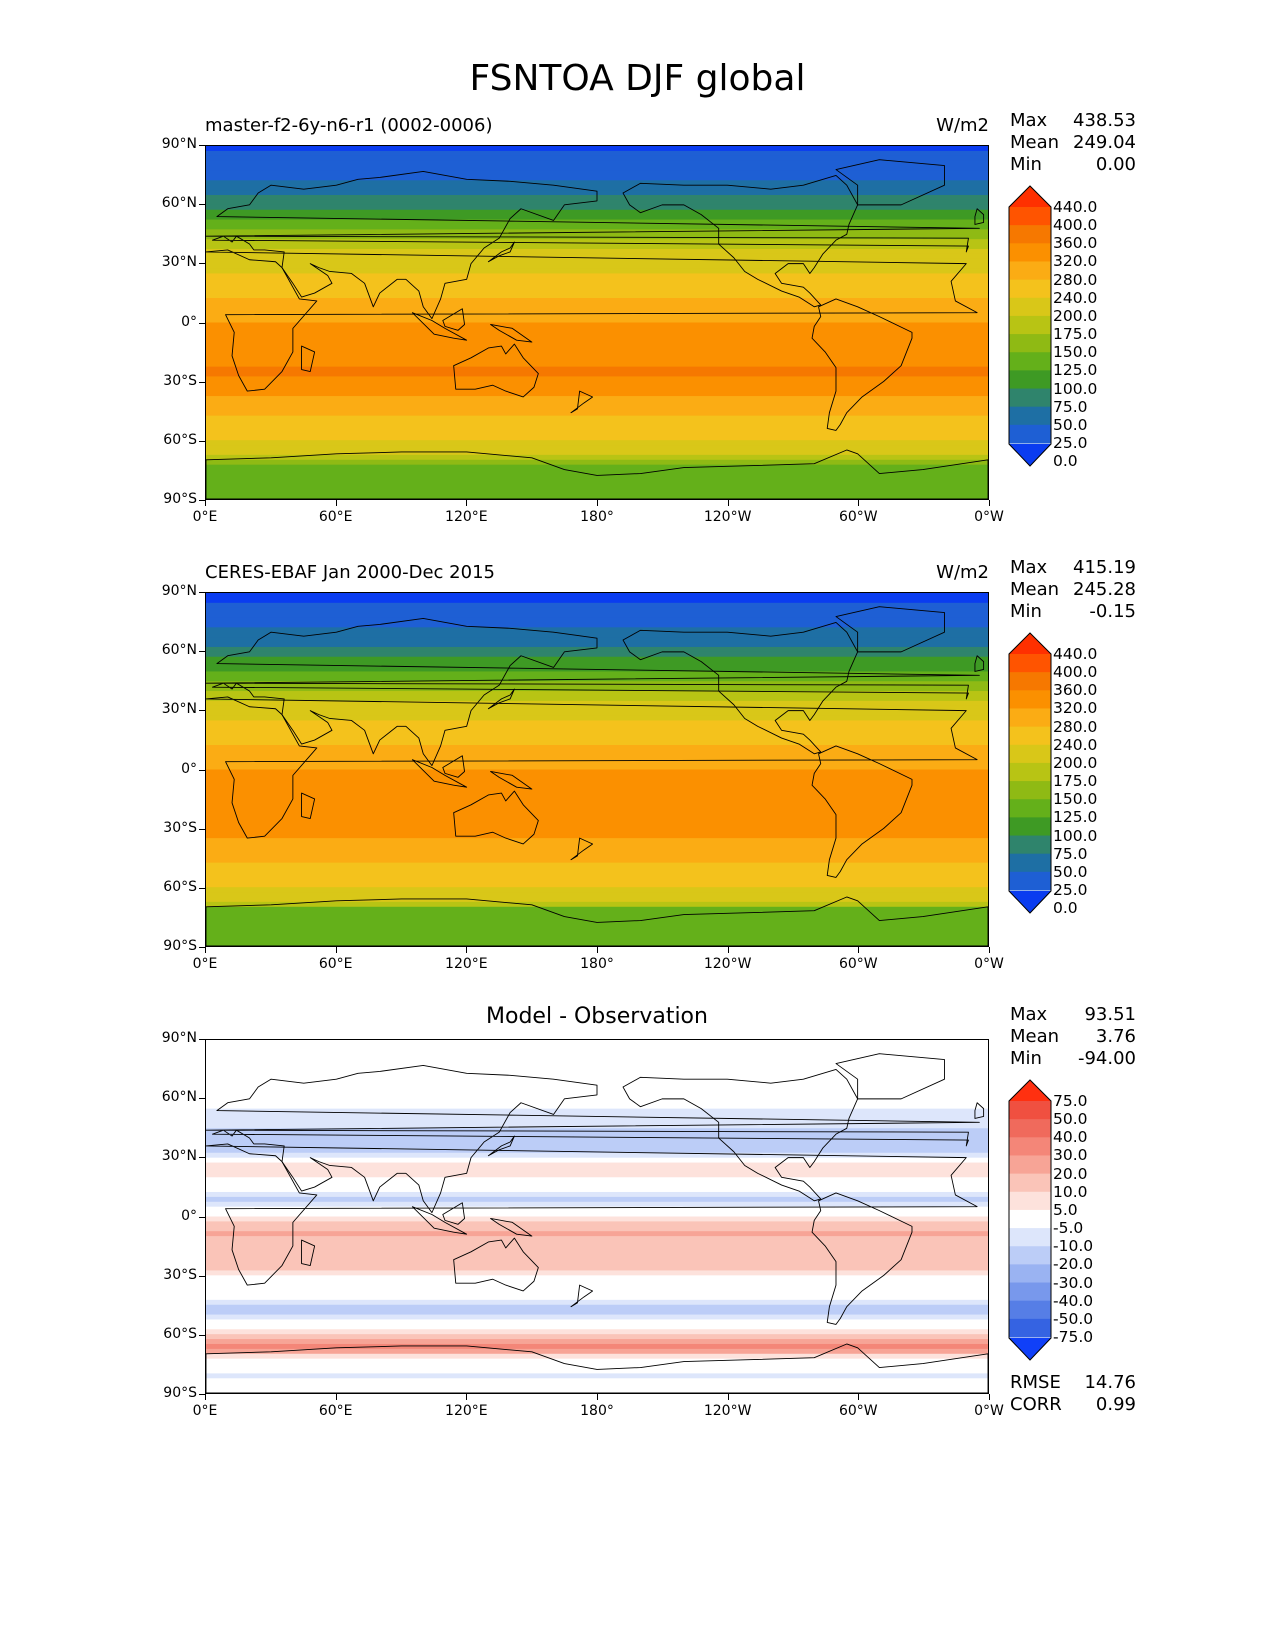 The width and height of the screenshot is (1275, 1650). What do you see at coordinates (1075, 781) in the screenshot?
I see `colorbar-tick-label: 175.0` at bounding box center [1075, 781].